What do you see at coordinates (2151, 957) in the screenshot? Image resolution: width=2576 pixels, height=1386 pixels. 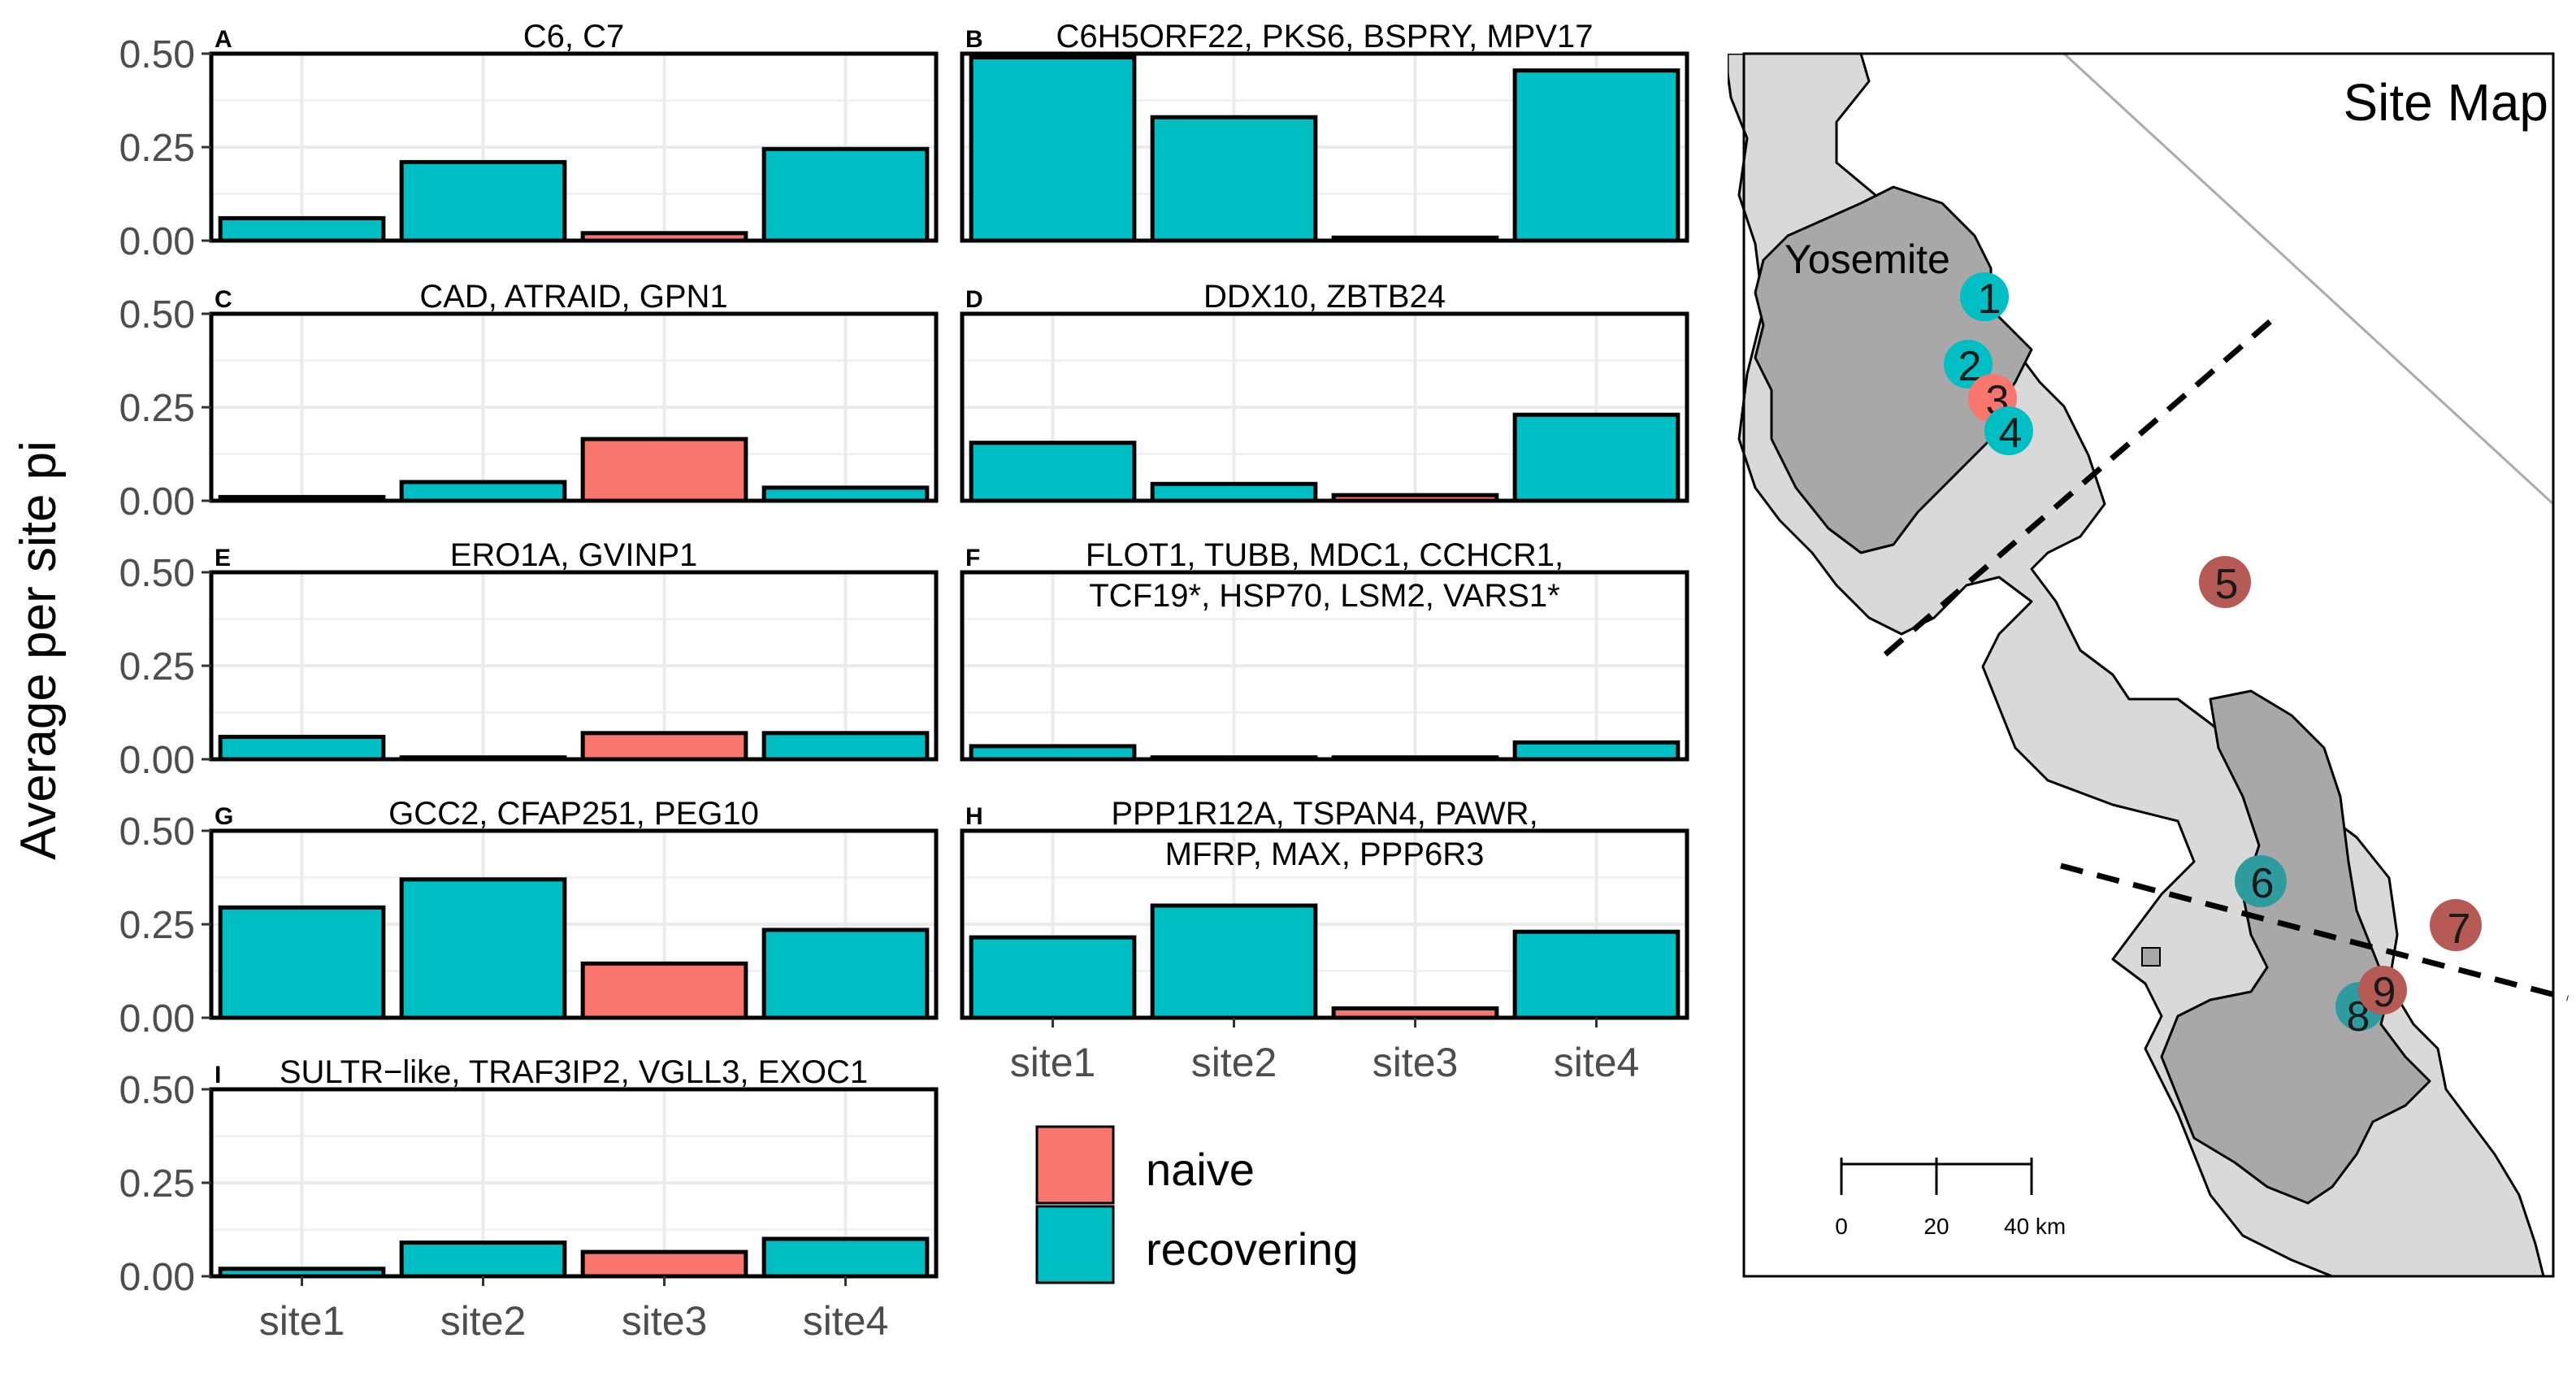 I see `map-small-feature` at bounding box center [2151, 957].